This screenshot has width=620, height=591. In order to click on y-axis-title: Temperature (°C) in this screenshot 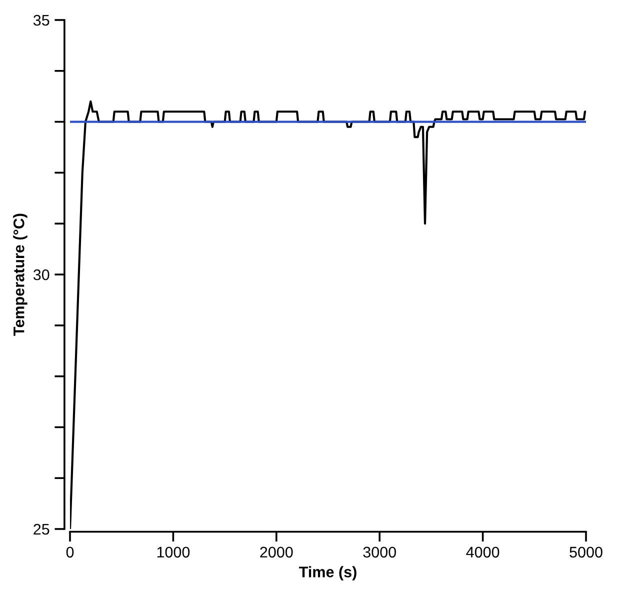, I will do `click(20, 275)`.